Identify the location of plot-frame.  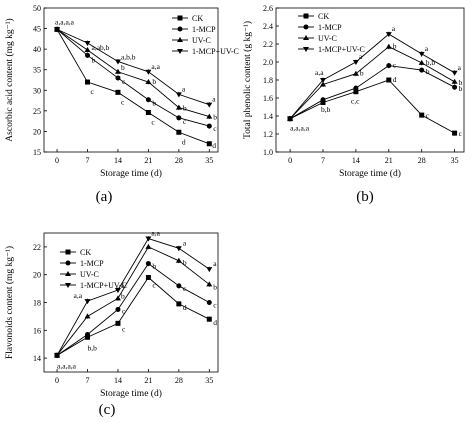
(131, 80).